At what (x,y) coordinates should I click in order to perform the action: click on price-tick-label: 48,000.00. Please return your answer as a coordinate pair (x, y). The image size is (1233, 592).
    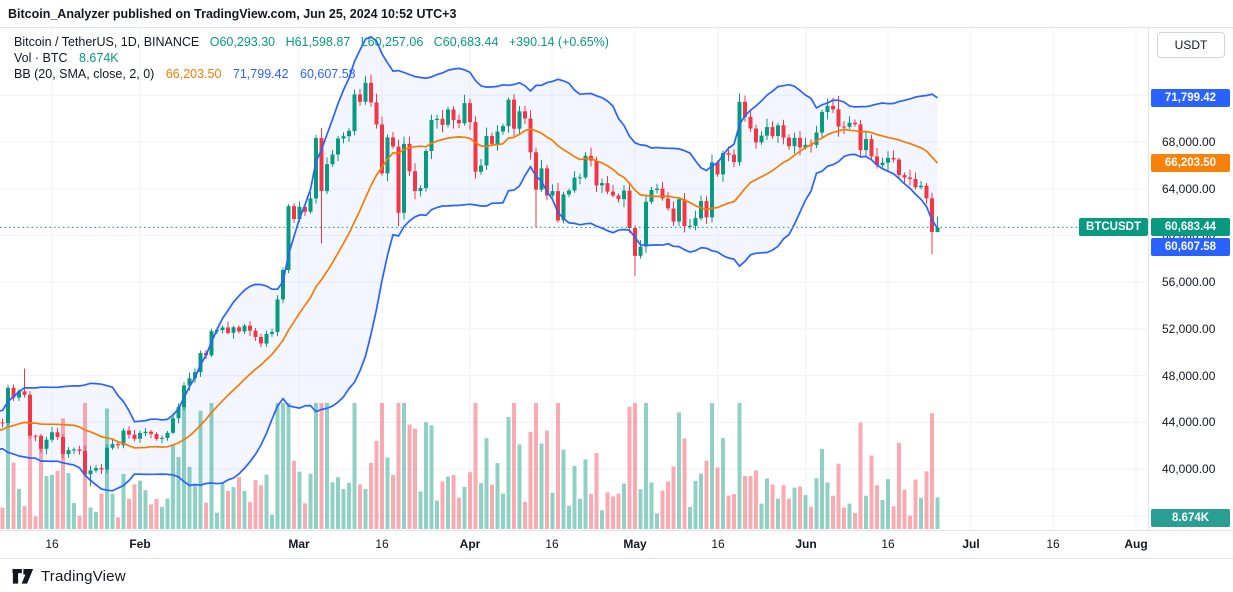
    Looking at the image, I should click on (1189, 376).